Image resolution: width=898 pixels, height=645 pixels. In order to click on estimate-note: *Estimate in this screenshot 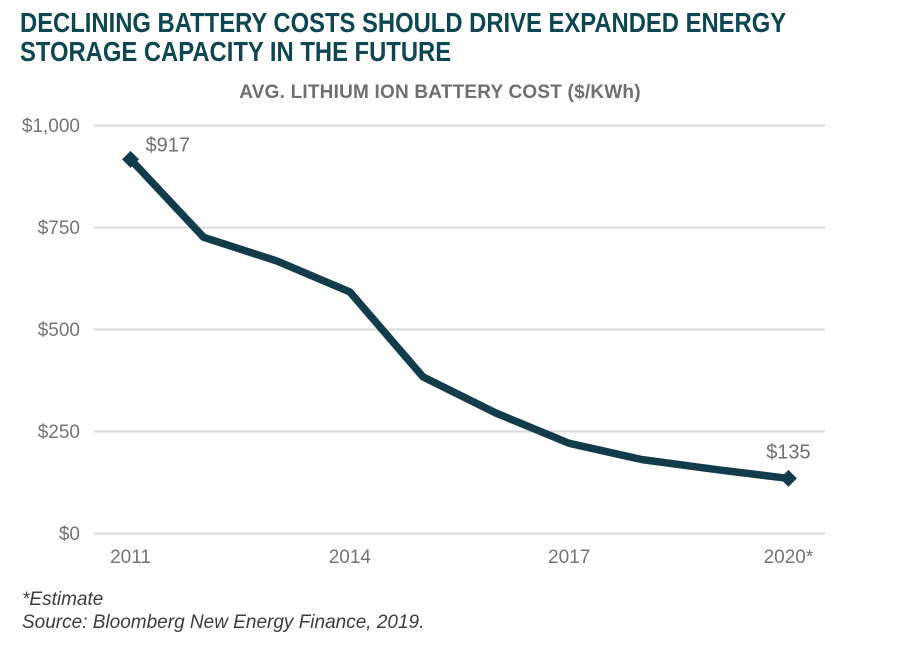, I will do `click(63, 599)`.